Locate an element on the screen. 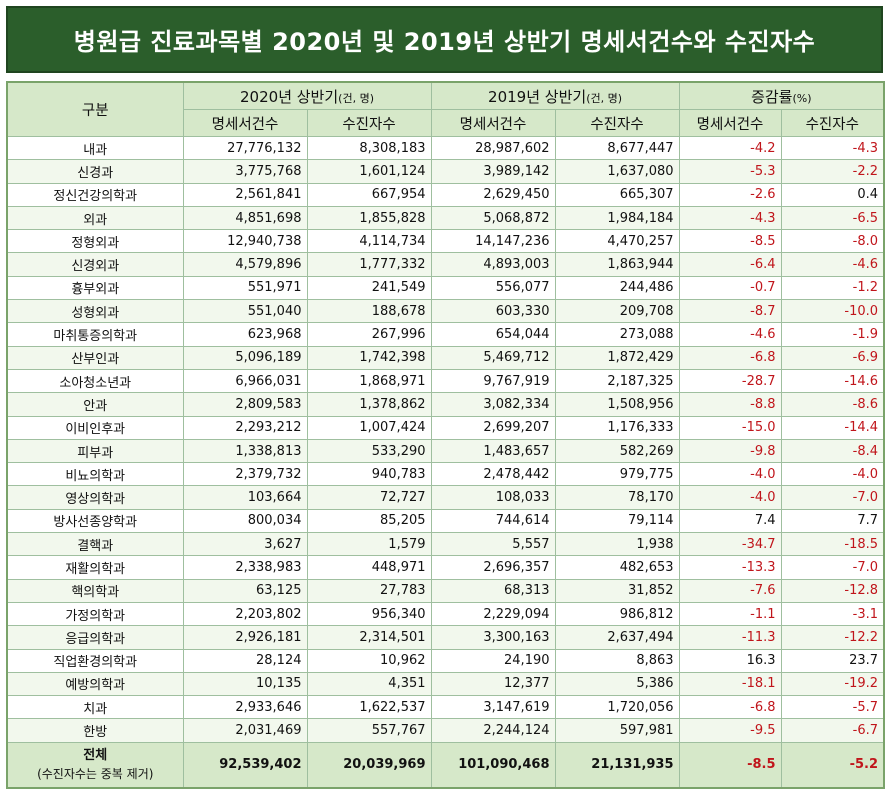 This screenshot has width=889, height=803. row-label: 마취통증의학과 is located at coordinates (95, 334).